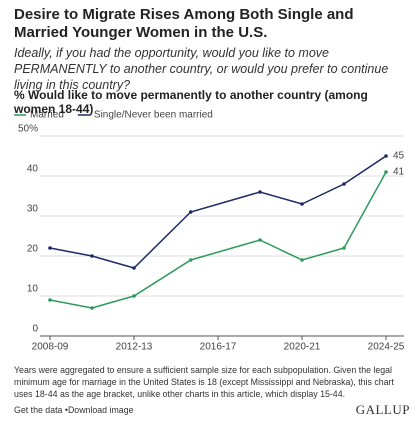 The width and height of the screenshot is (420, 436). What do you see at coordinates (50, 347) in the screenshot?
I see `x-tick-label: 2008-09` at bounding box center [50, 347].